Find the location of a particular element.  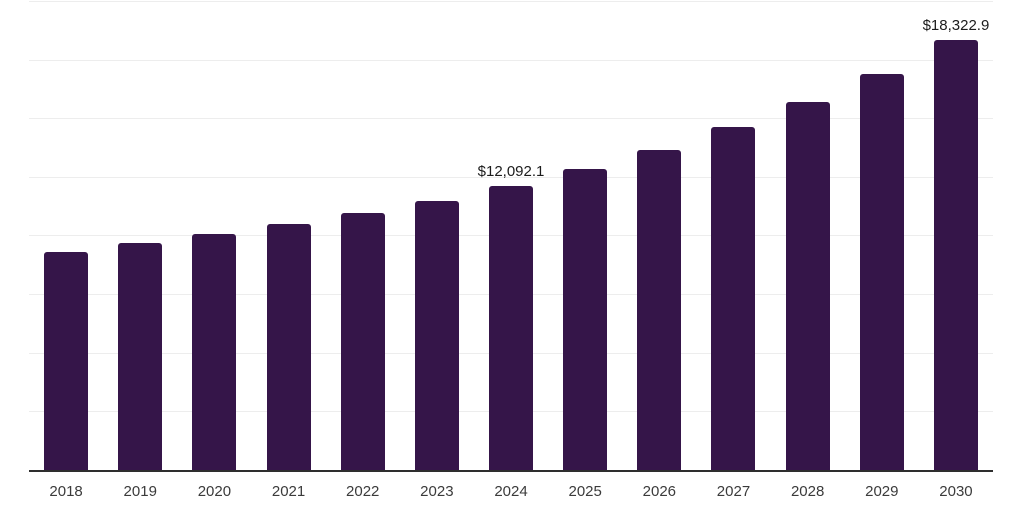

x-tick-label-2020: 2020 is located at coordinates (214, 491).